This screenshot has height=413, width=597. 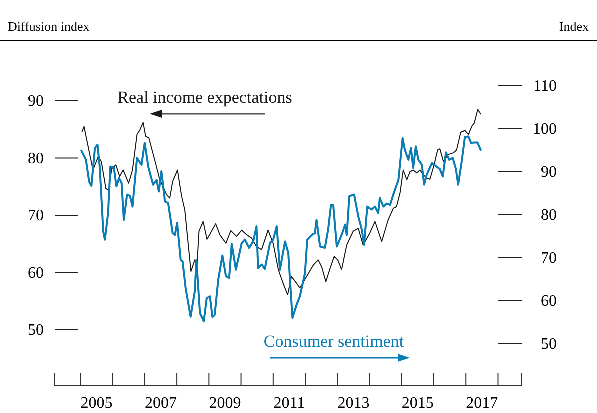 What do you see at coordinates (418, 403) in the screenshot?
I see `x-tick-label: 2015` at bounding box center [418, 403].